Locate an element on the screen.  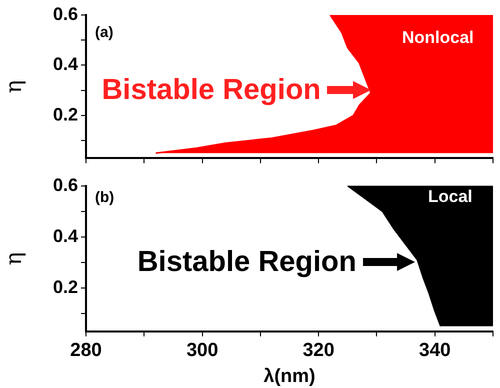
annotation: (b) is located at coordinates (104, 197).